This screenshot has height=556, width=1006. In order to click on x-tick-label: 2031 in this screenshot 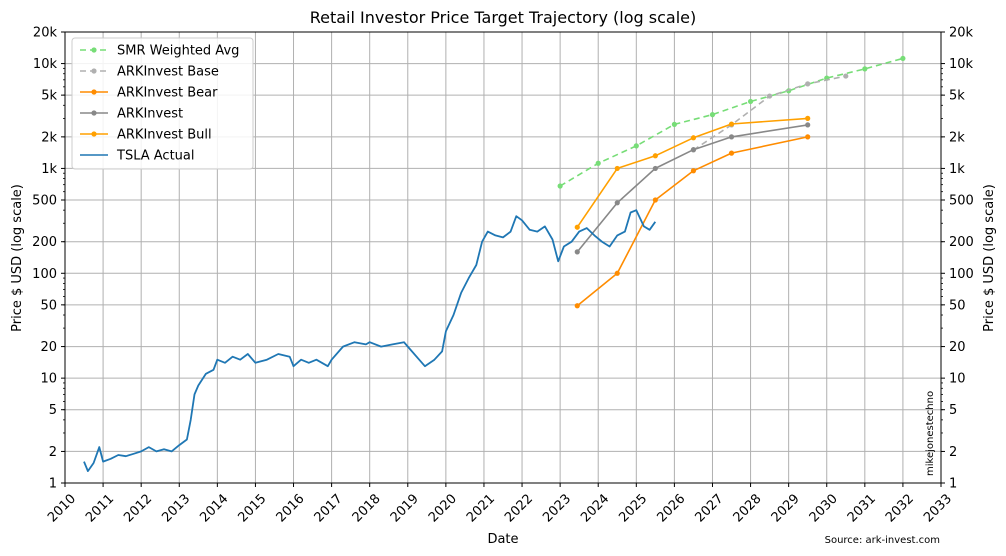, I will do `click(862, 508)`.